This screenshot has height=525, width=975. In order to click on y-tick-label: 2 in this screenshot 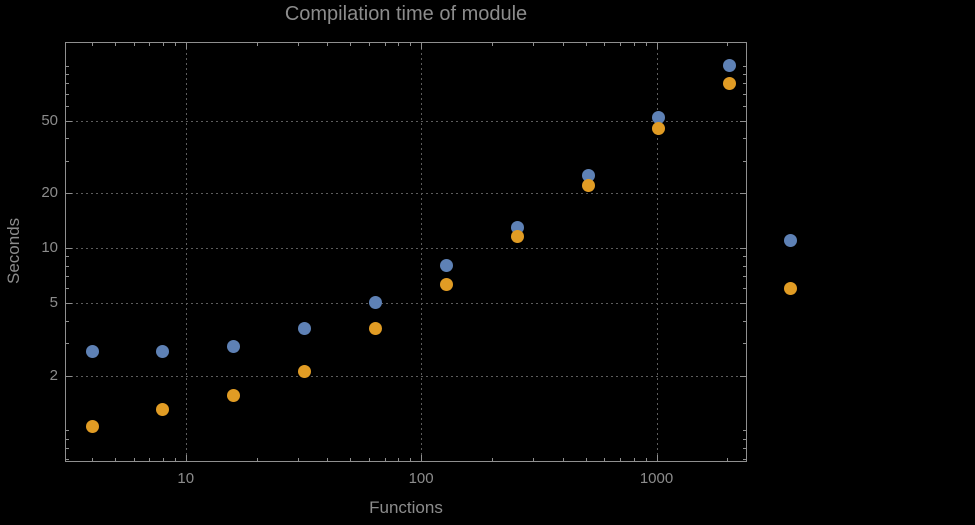, I will do `click(53, 375)`.